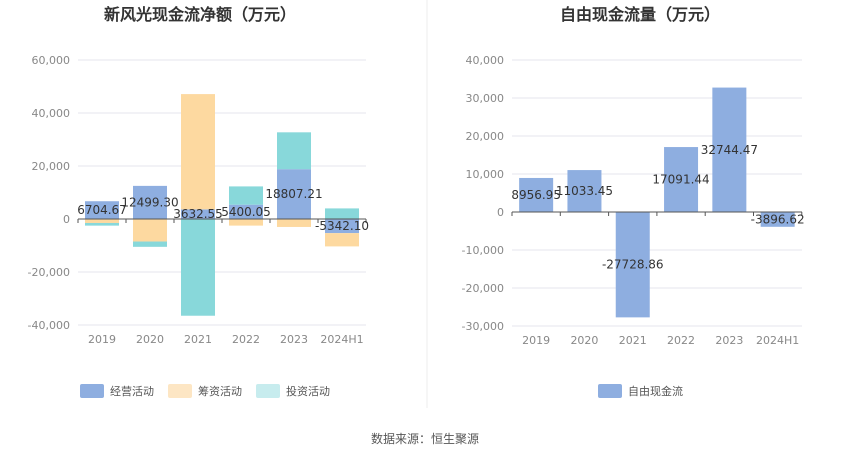 This screenshot has width=850, height=459. I want to click on data-label: -3896.62, so click(778, 219).